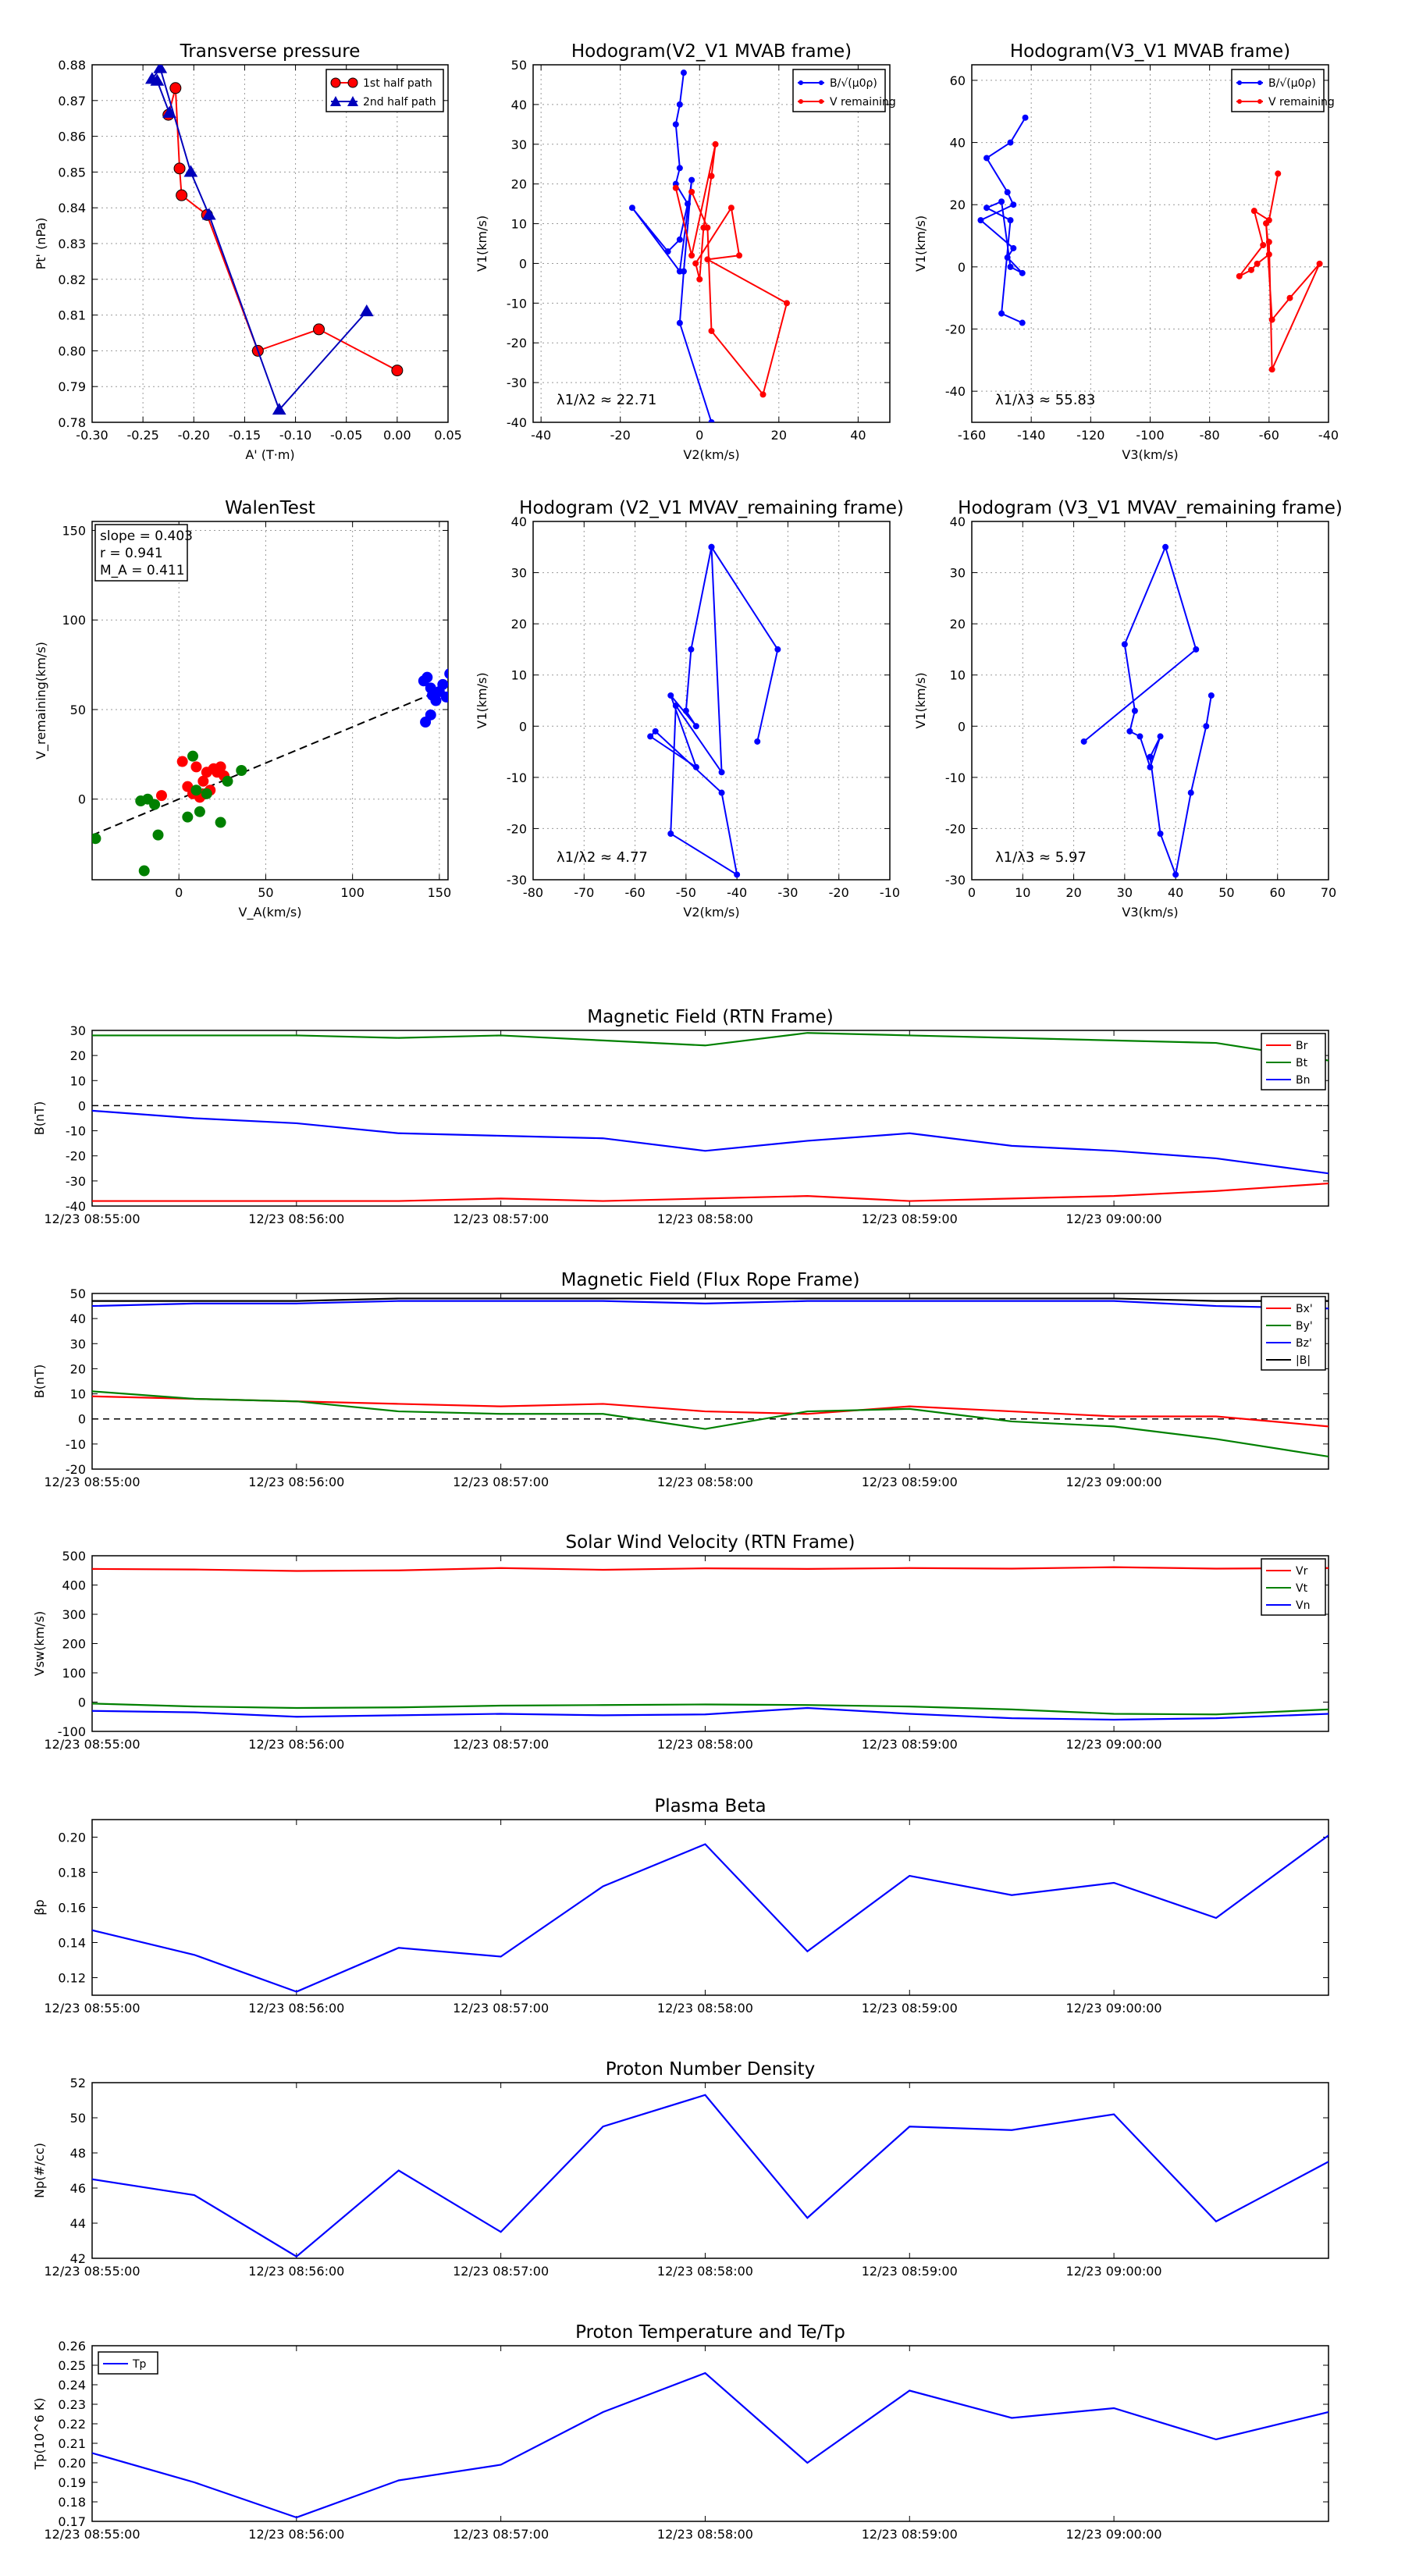 The height and width of the screenshot is (2576, 1405). I want to click on y-tick-label: -20, so click(956, 828).